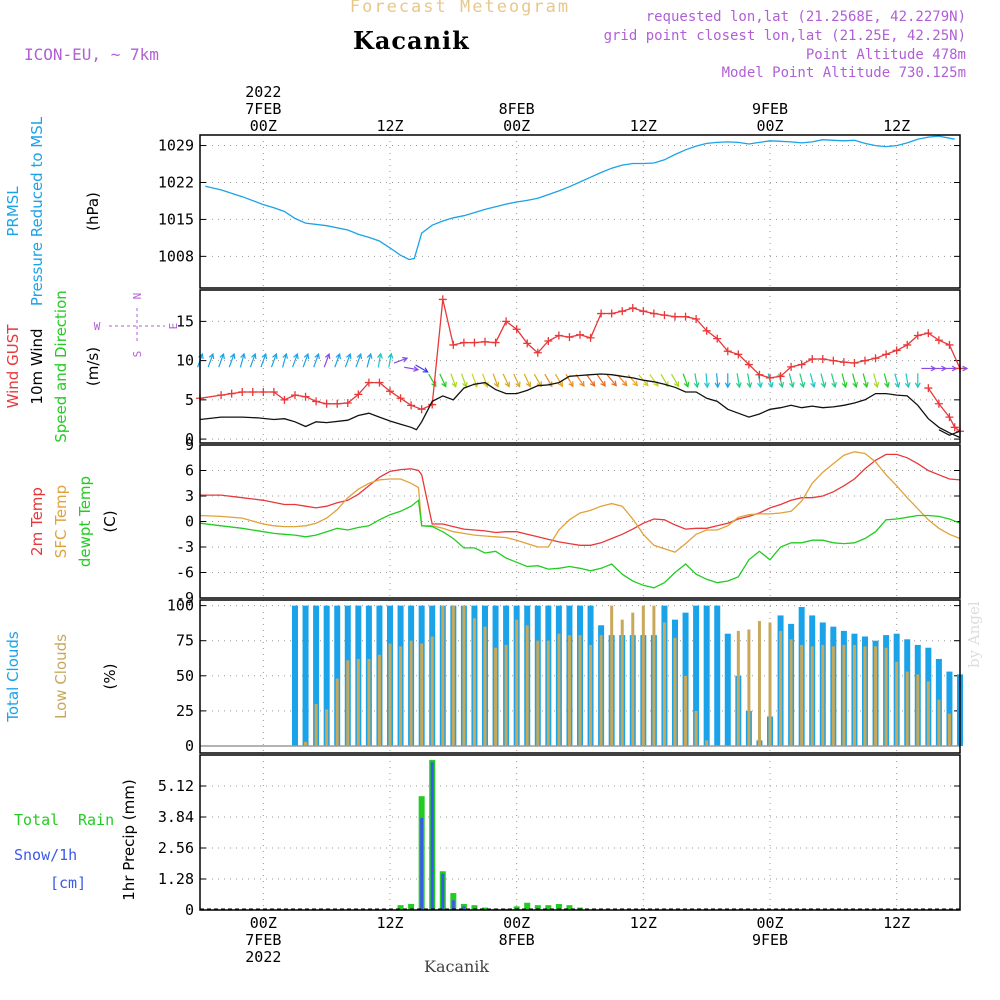  I want to click on y-tick-label: 3, so click(189, 496).